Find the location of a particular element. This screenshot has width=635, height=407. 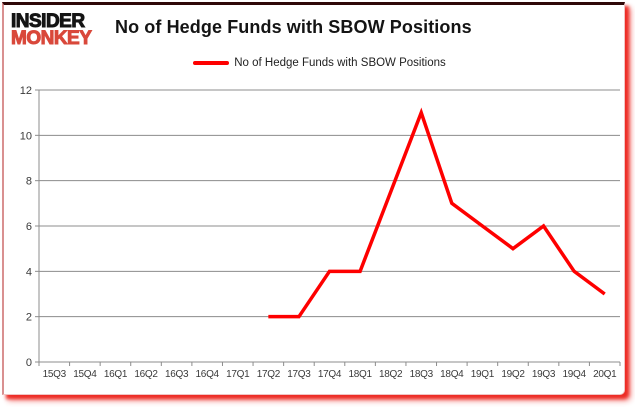

x-axis-label: 19Q3 is located at coordinates (544, 374).